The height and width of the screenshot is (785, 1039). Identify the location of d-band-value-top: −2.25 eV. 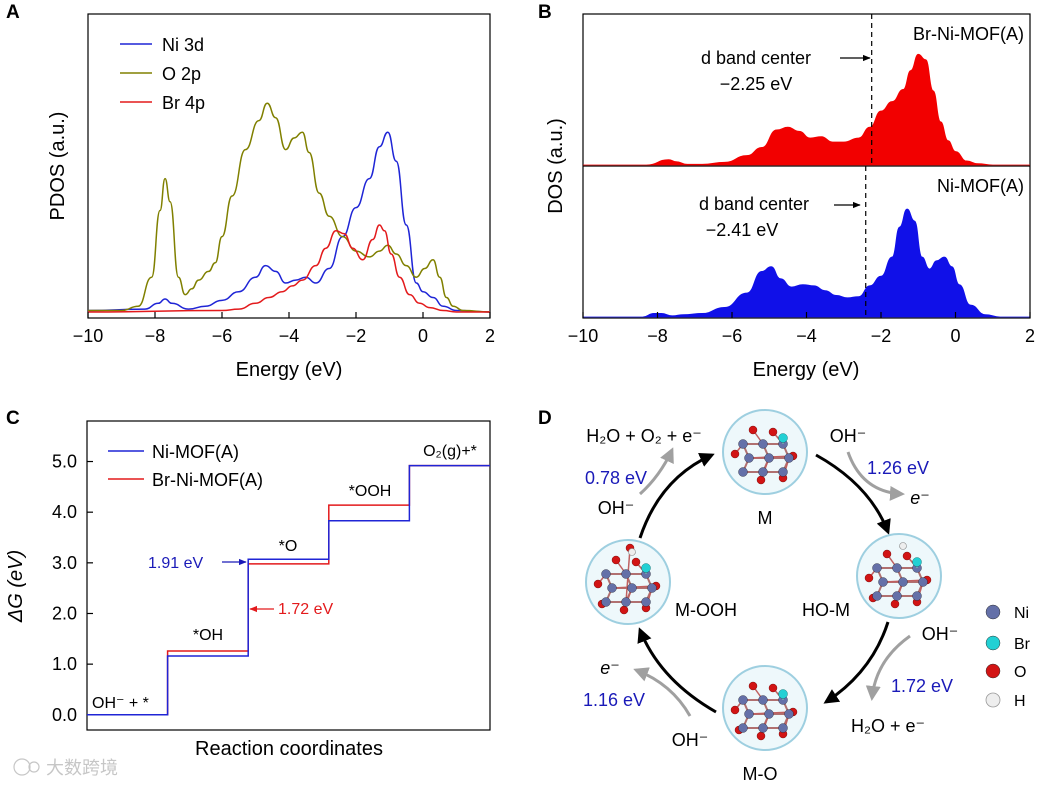
(756, 84).